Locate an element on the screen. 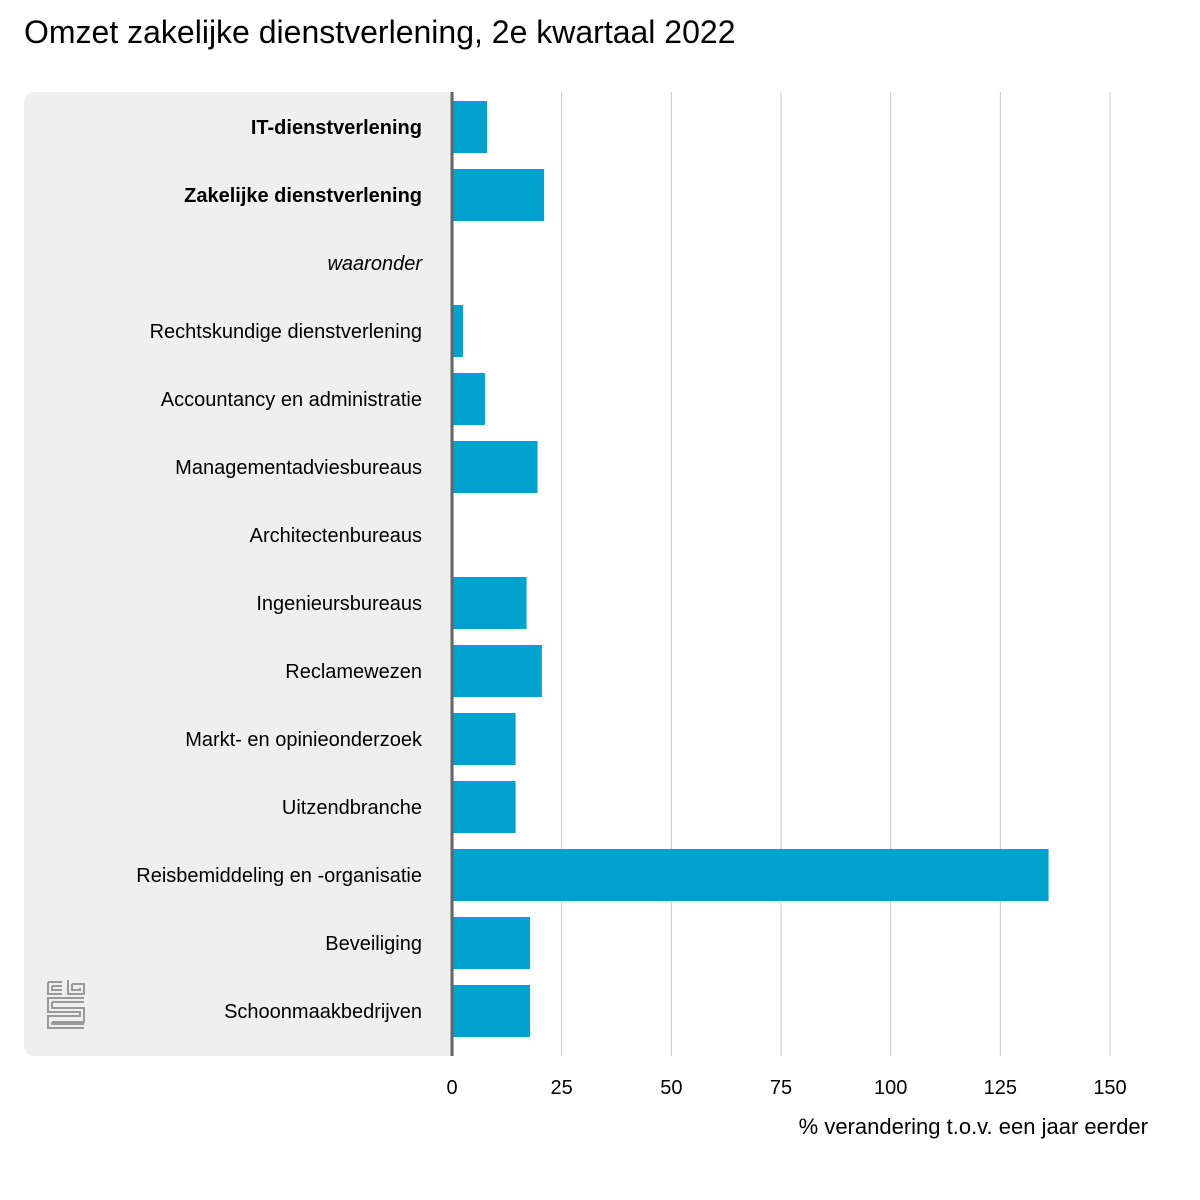  category-label: Reisbemiddeling en -organisatie is located at coordinates (279, 876).